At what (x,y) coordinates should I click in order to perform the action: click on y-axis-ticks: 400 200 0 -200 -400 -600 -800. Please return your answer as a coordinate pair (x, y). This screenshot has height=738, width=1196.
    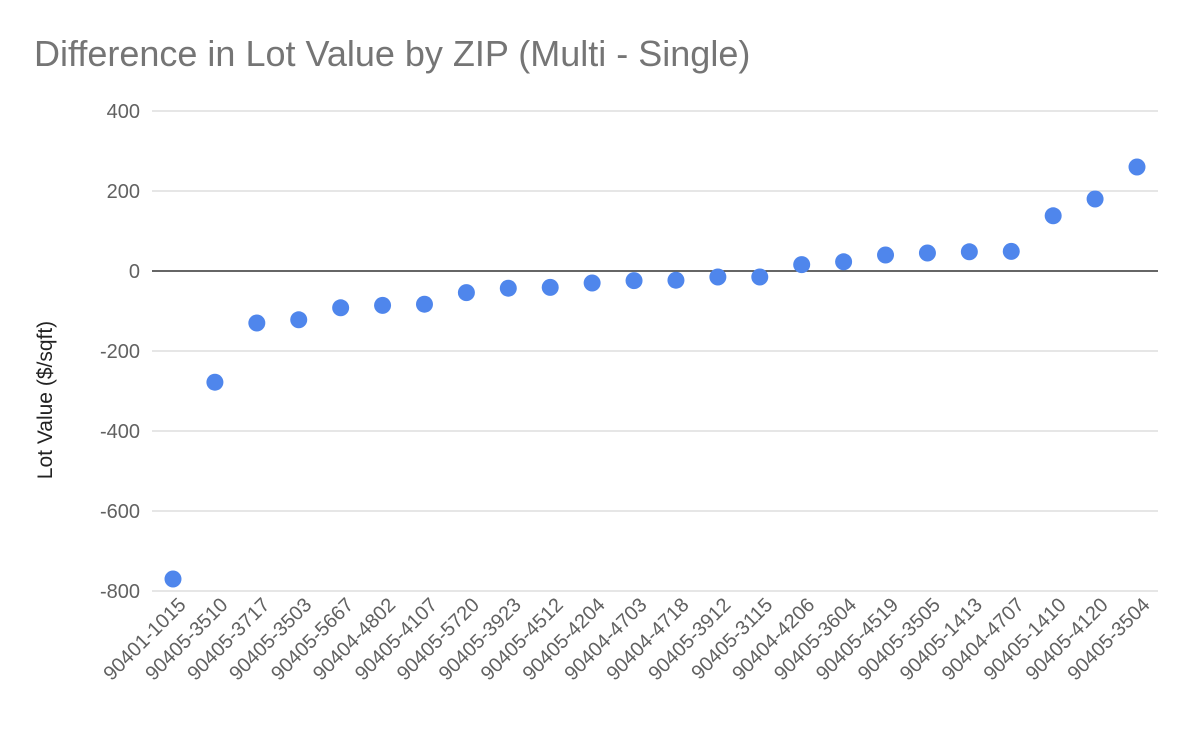
    Looking at the image, I should click on (120, 352).